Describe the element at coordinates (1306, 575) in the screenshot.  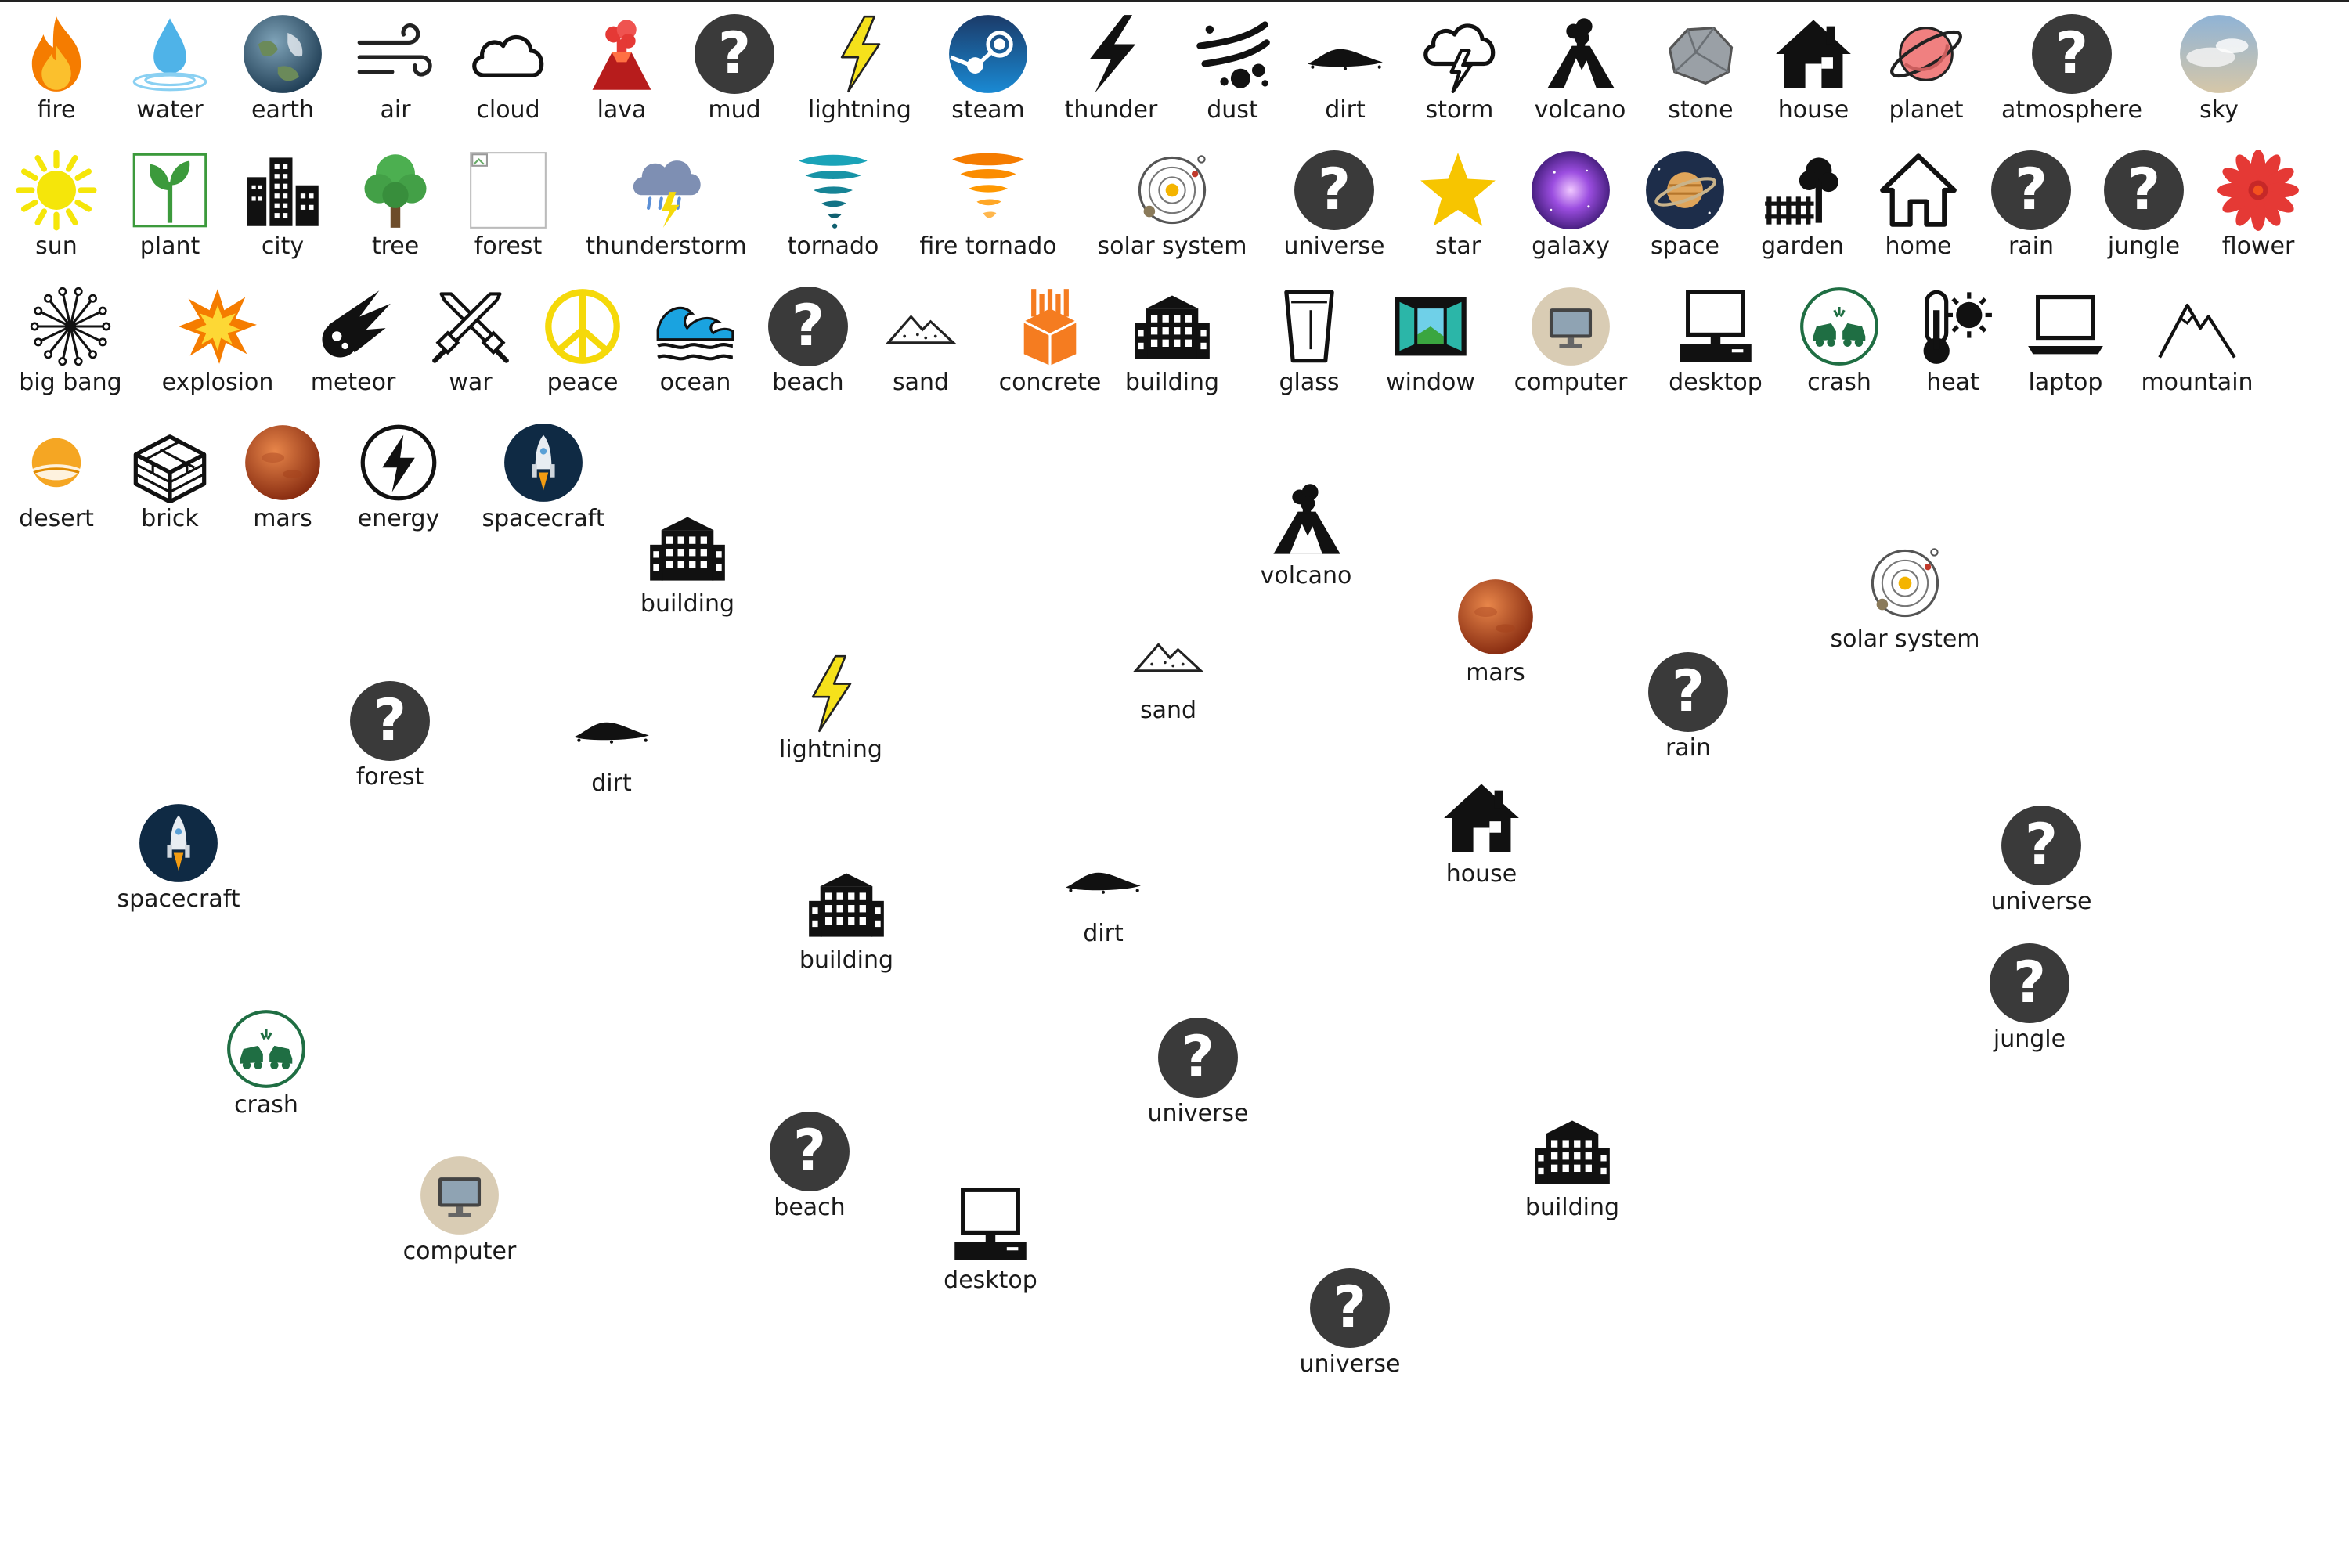
I see `item-label: volcano` at that location.